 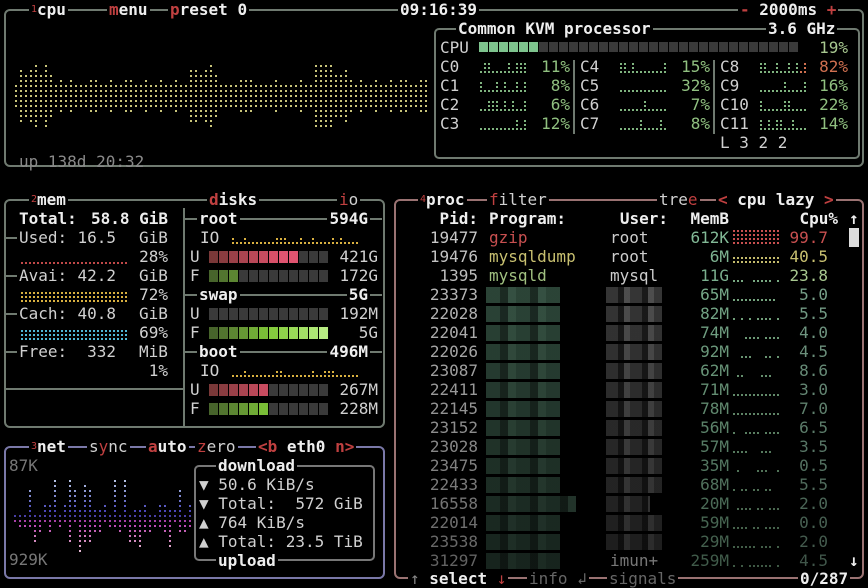 I want to click on mem-title: 2mem, so click(x=48, y=199).